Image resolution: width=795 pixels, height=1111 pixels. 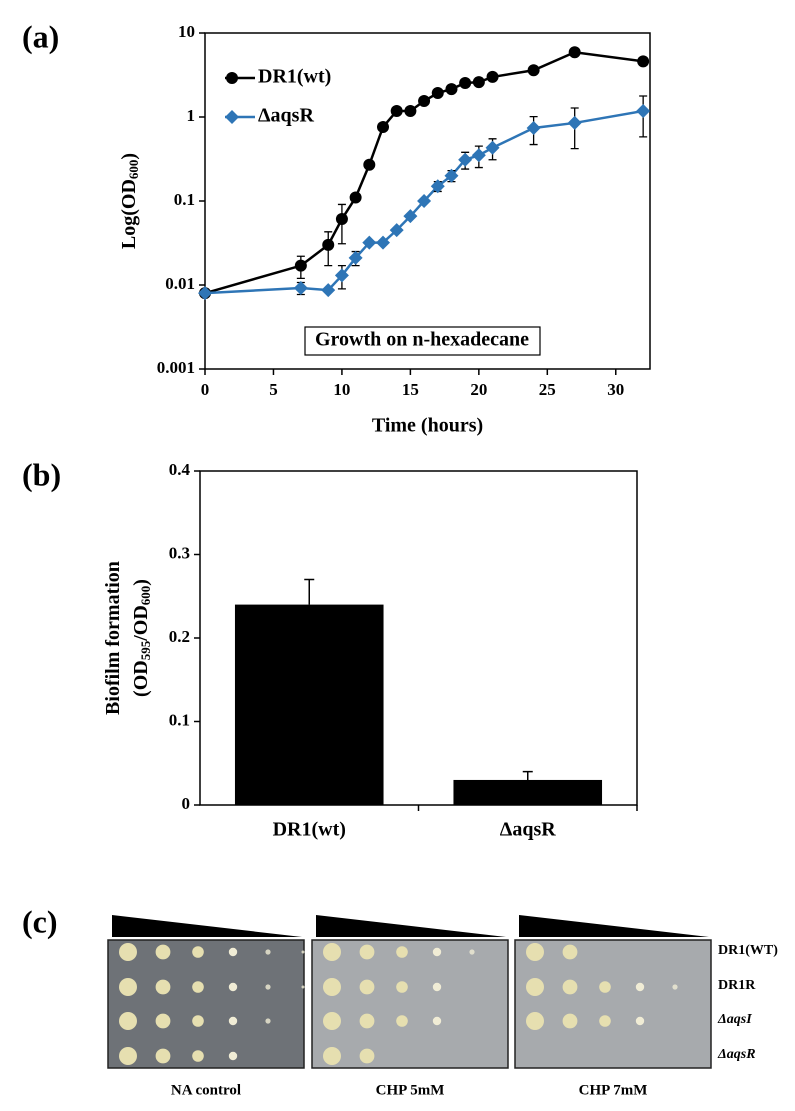 What do you see at coordinates (410, 389) in the screenshot?
I see `x-tick-label: 15` at bounding box center [410, 389].